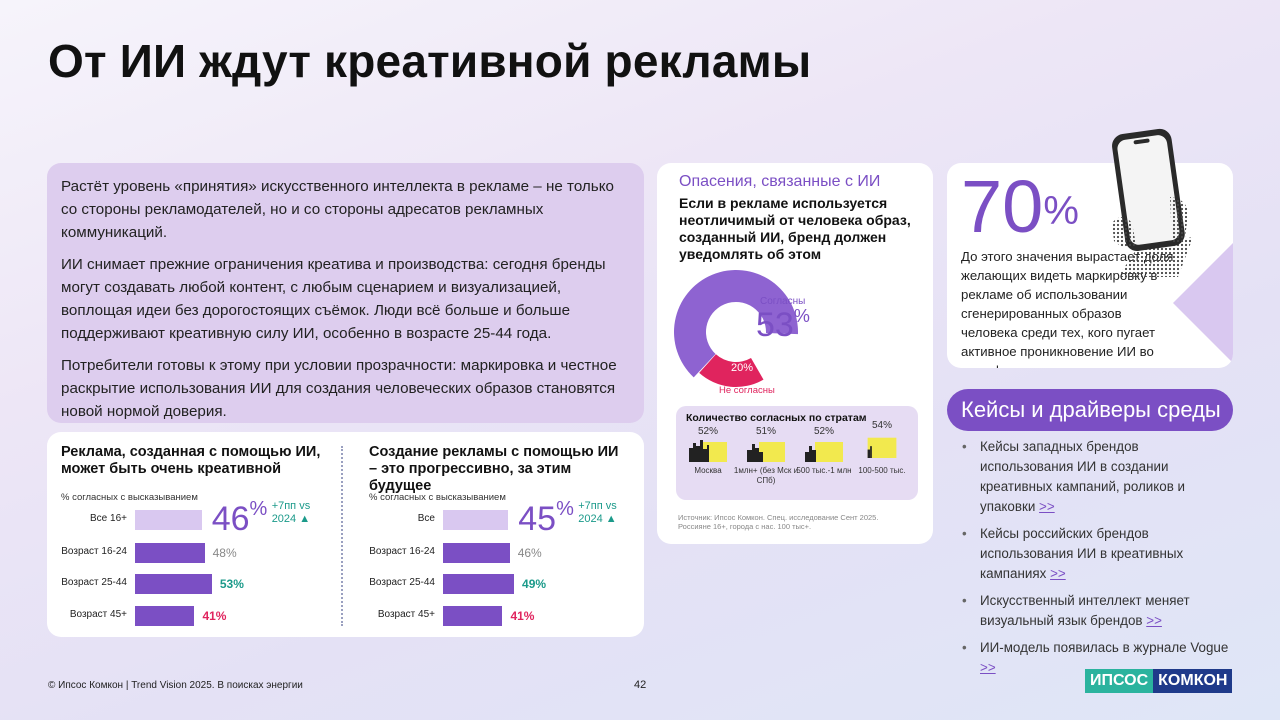 The image size is (1280, 720). I want to click on stratum-label: 1млн+ (без Мск и СПб), so click(766, 475).